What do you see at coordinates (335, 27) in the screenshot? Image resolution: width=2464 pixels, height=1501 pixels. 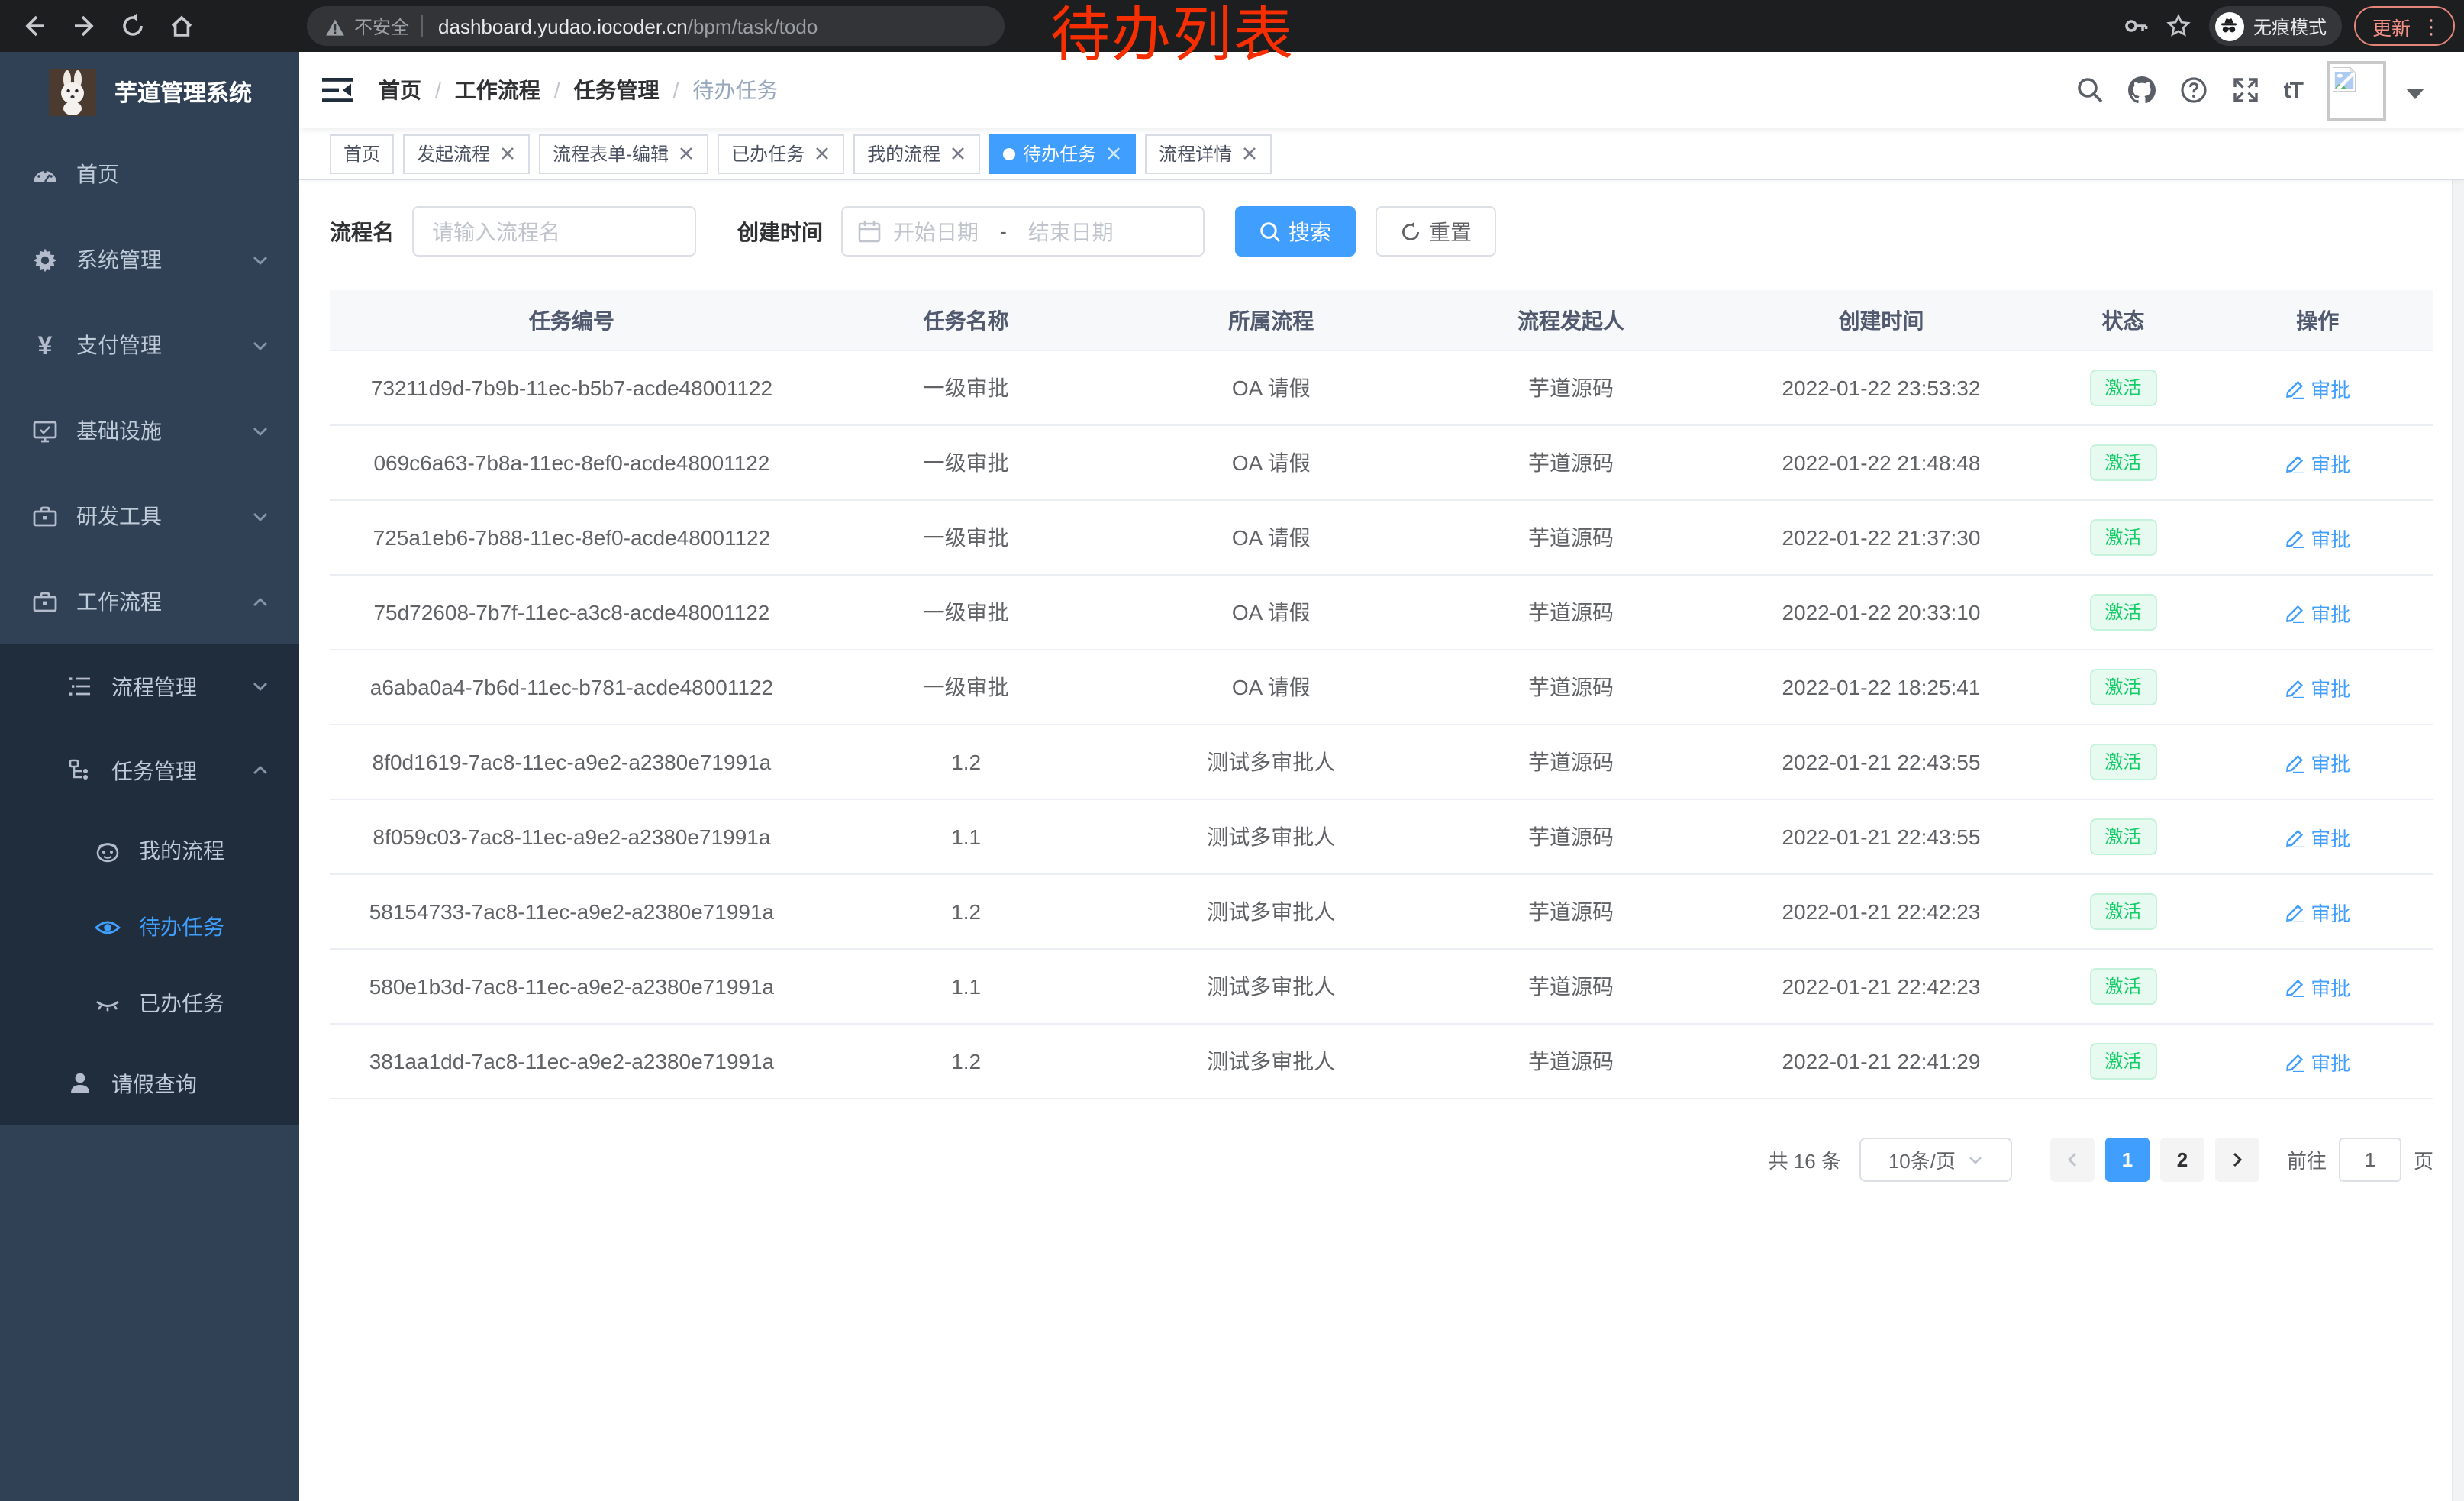 I see `not-secure-warning-icon` at bounding box center [335, 27].